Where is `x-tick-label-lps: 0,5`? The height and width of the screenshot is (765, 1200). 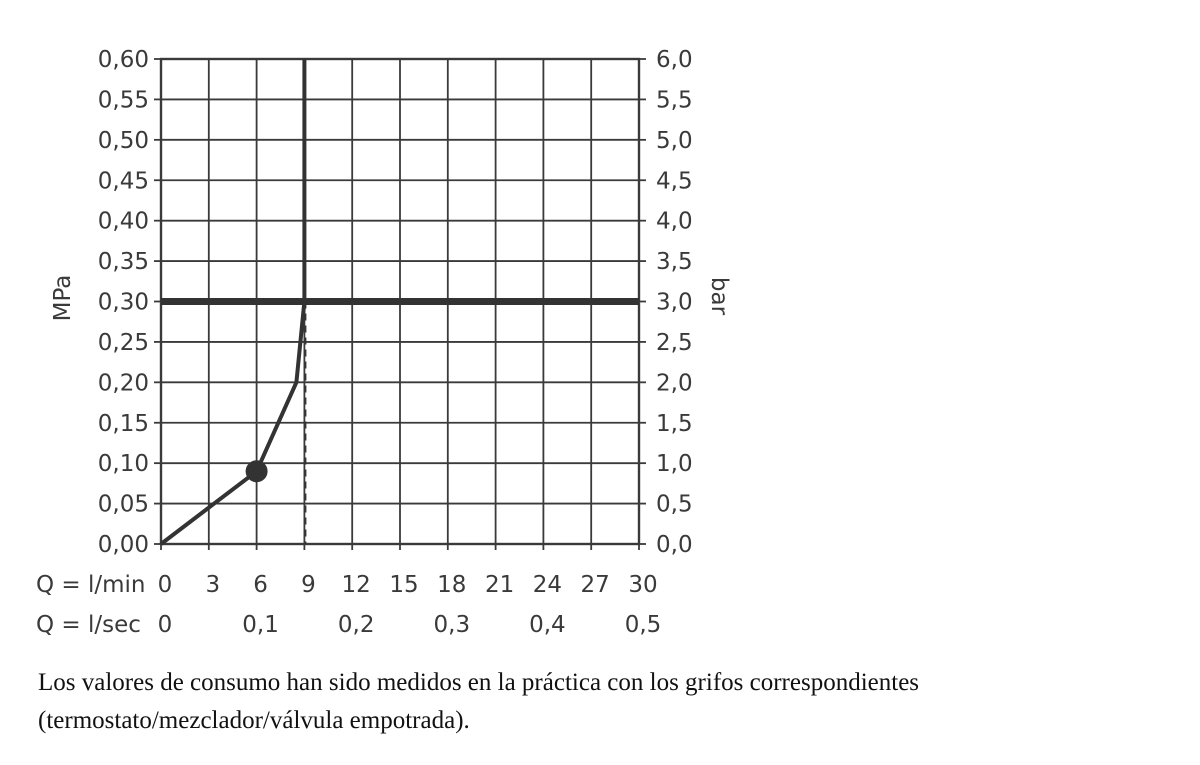 x-tick-label-lps: 0,5 is located at coordinates (643, 625).